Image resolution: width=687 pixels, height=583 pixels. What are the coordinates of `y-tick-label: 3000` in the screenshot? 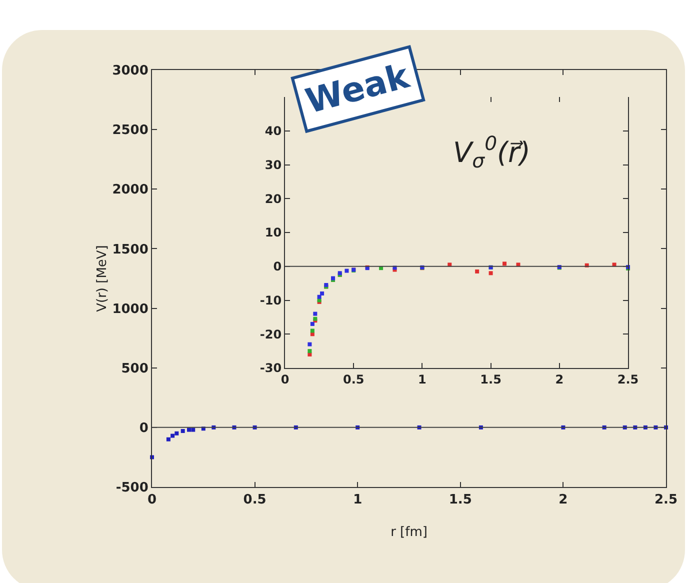 It's located at (130, 71).